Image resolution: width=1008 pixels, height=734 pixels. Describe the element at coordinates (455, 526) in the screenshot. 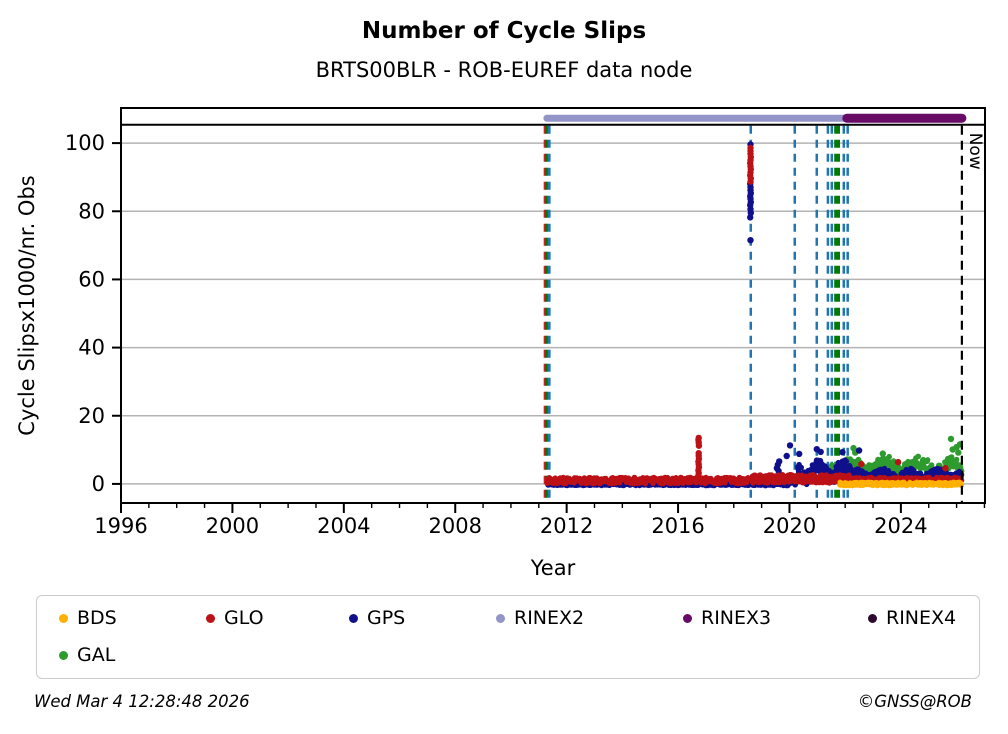

I see `x-tick-label: 2008` at that location.